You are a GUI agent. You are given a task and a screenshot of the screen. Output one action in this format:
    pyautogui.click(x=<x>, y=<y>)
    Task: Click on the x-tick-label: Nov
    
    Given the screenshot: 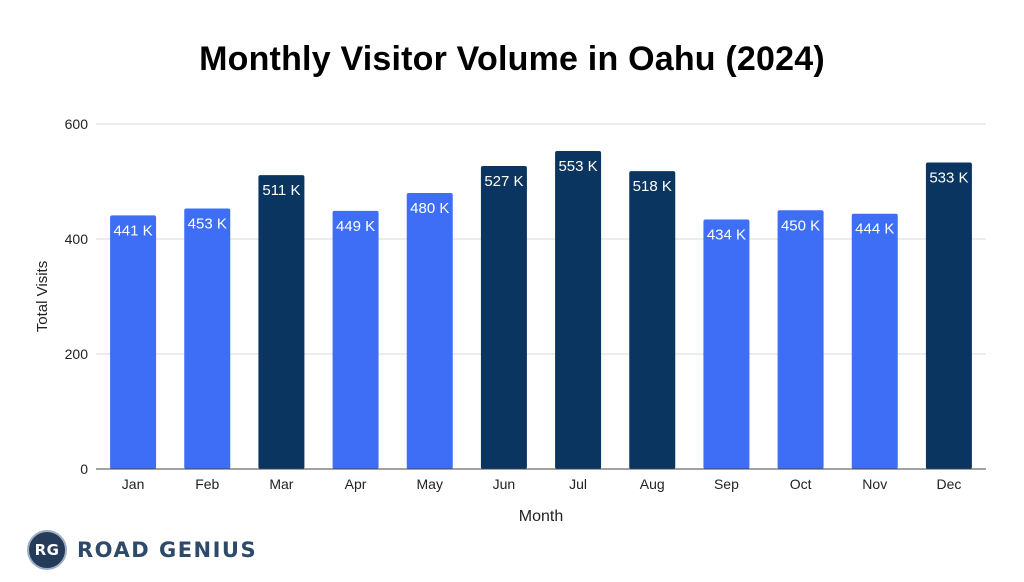 What is the action you would take?
    pyautogui.click(x=874, y=484)
    